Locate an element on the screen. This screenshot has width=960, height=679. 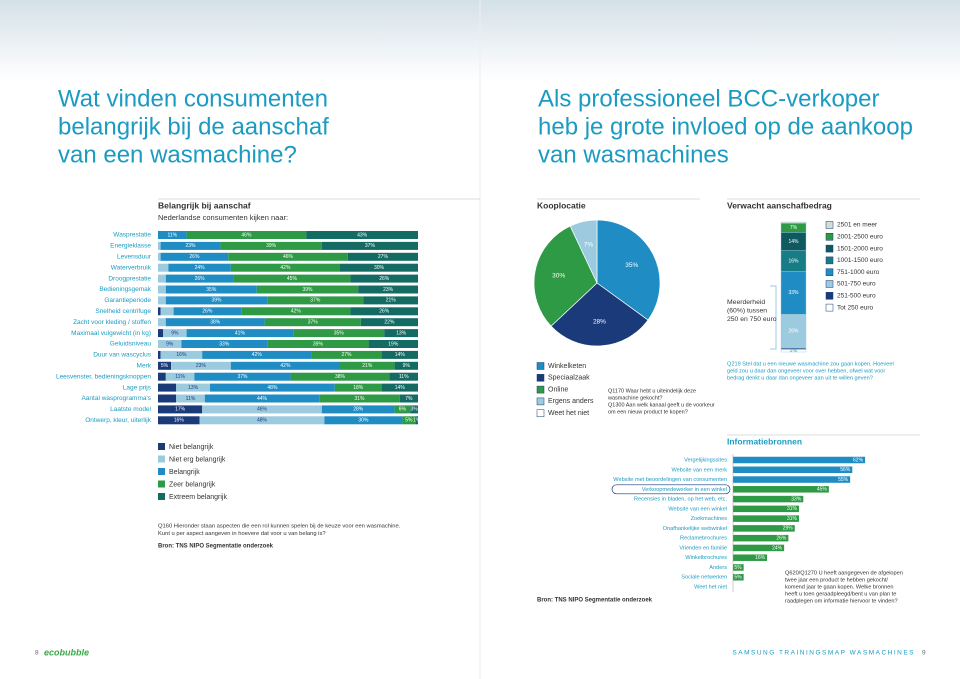
legend-label: Belangrijk is located at coordinates (184, 472).